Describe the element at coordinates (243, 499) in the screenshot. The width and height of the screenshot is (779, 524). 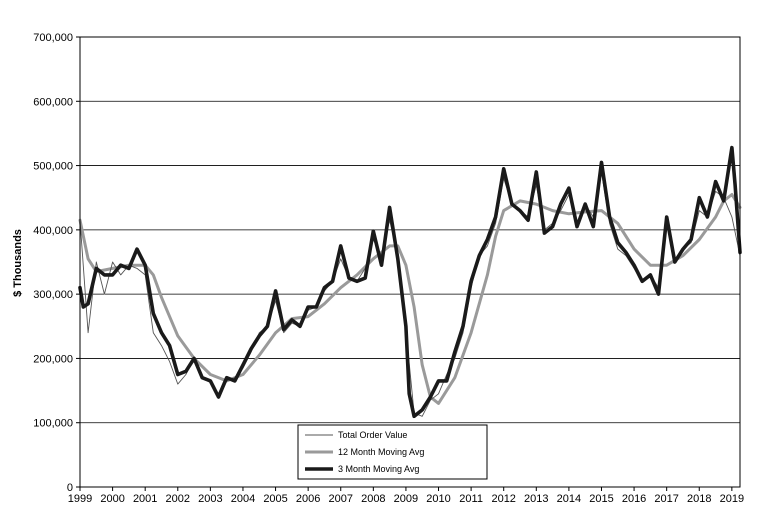
I see `x-tick-label: 2004` at that location.